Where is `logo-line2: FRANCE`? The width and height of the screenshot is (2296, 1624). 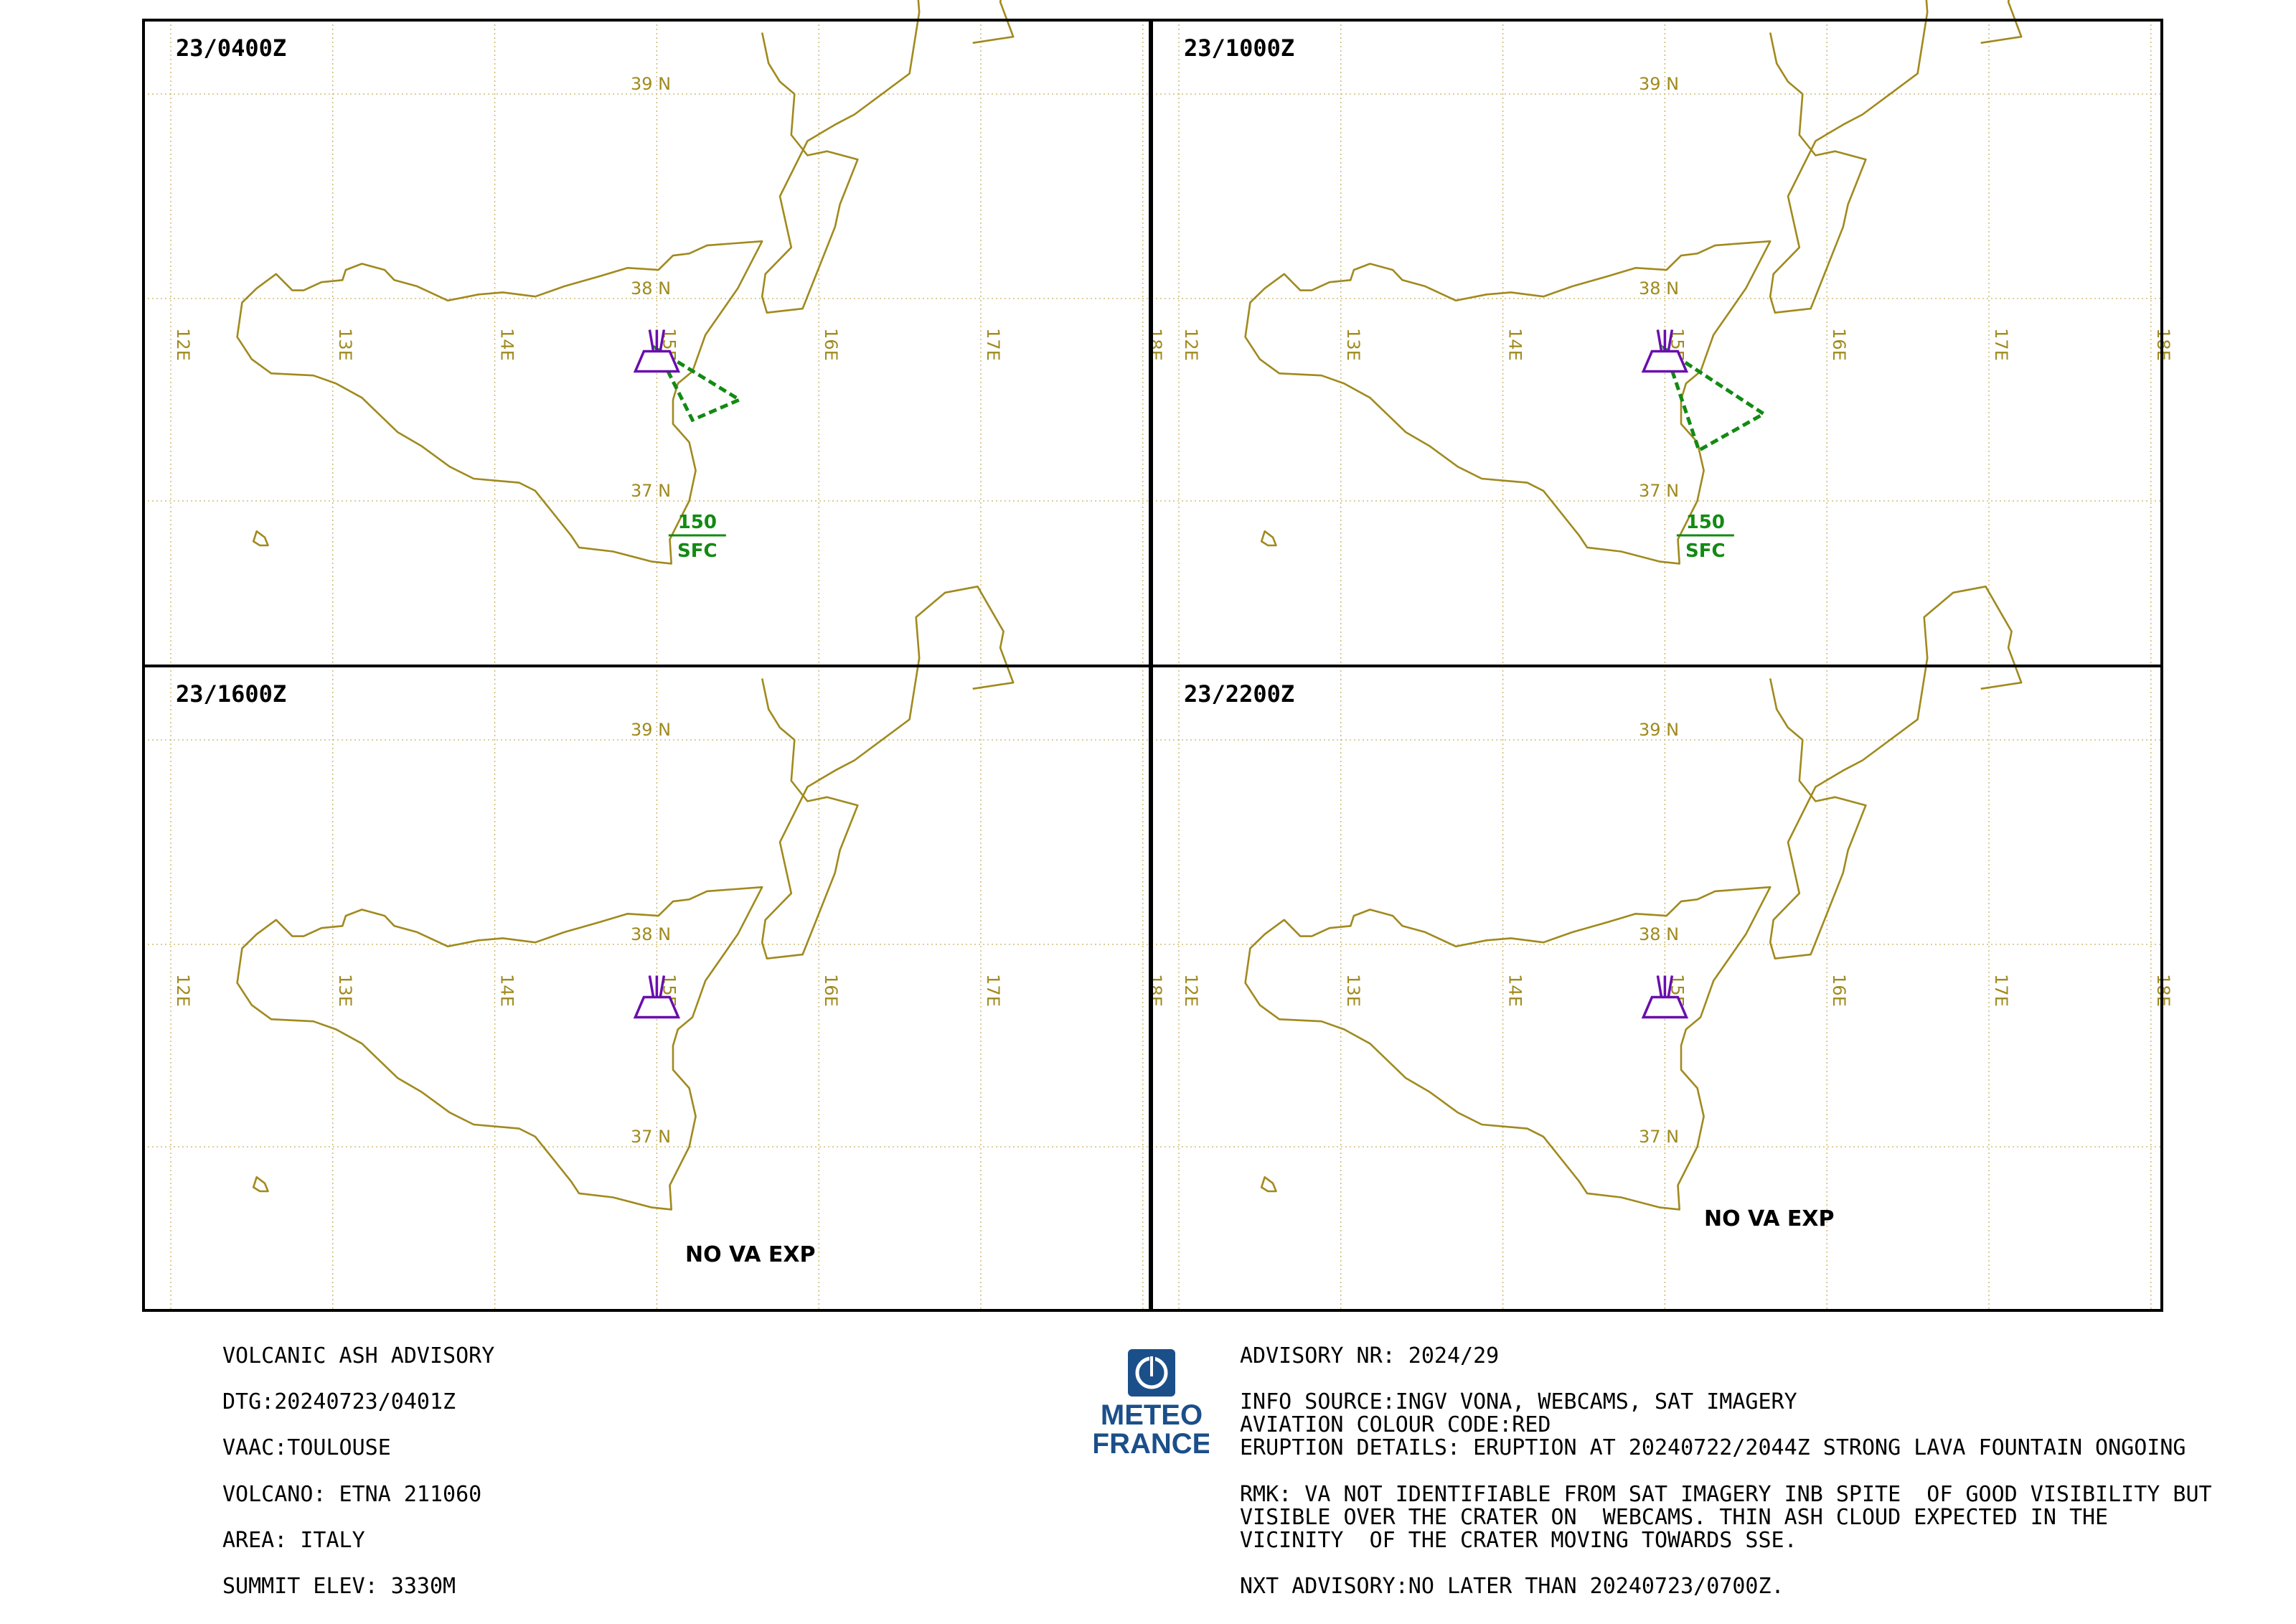 logo-line2: FRANCE is located at coordinates (1152, 1442).